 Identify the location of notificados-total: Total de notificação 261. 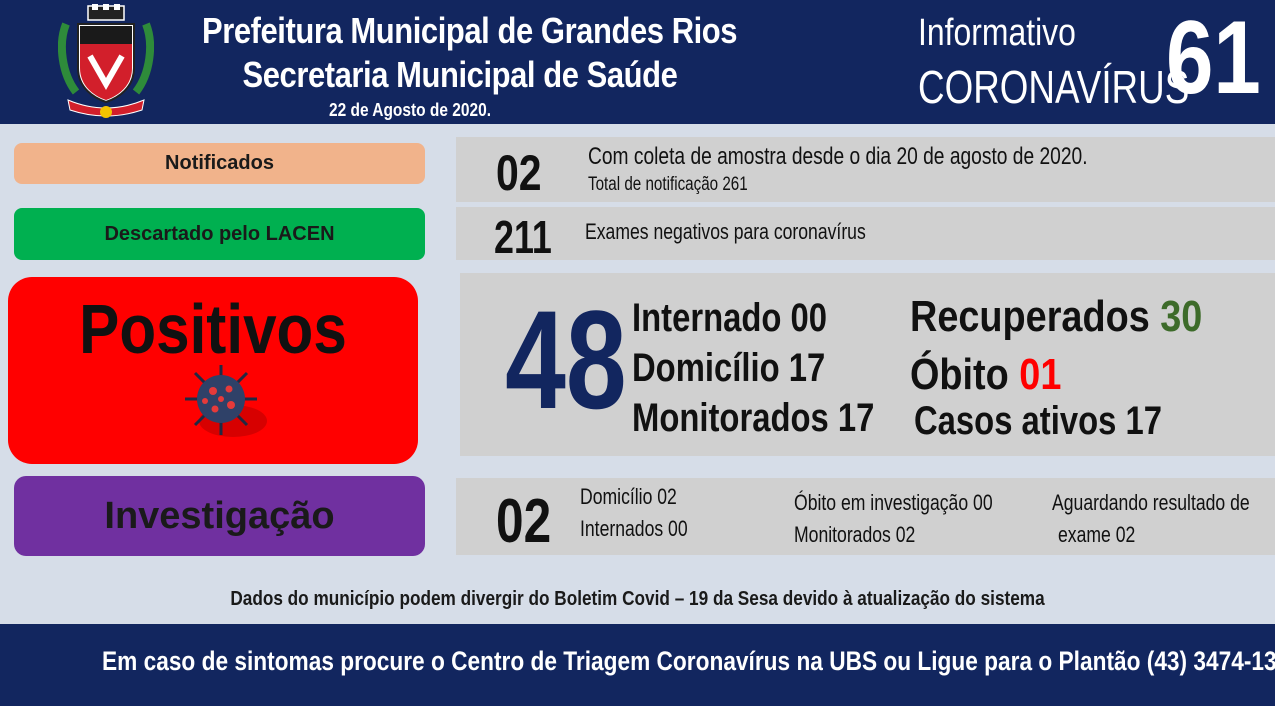
(668, 184).